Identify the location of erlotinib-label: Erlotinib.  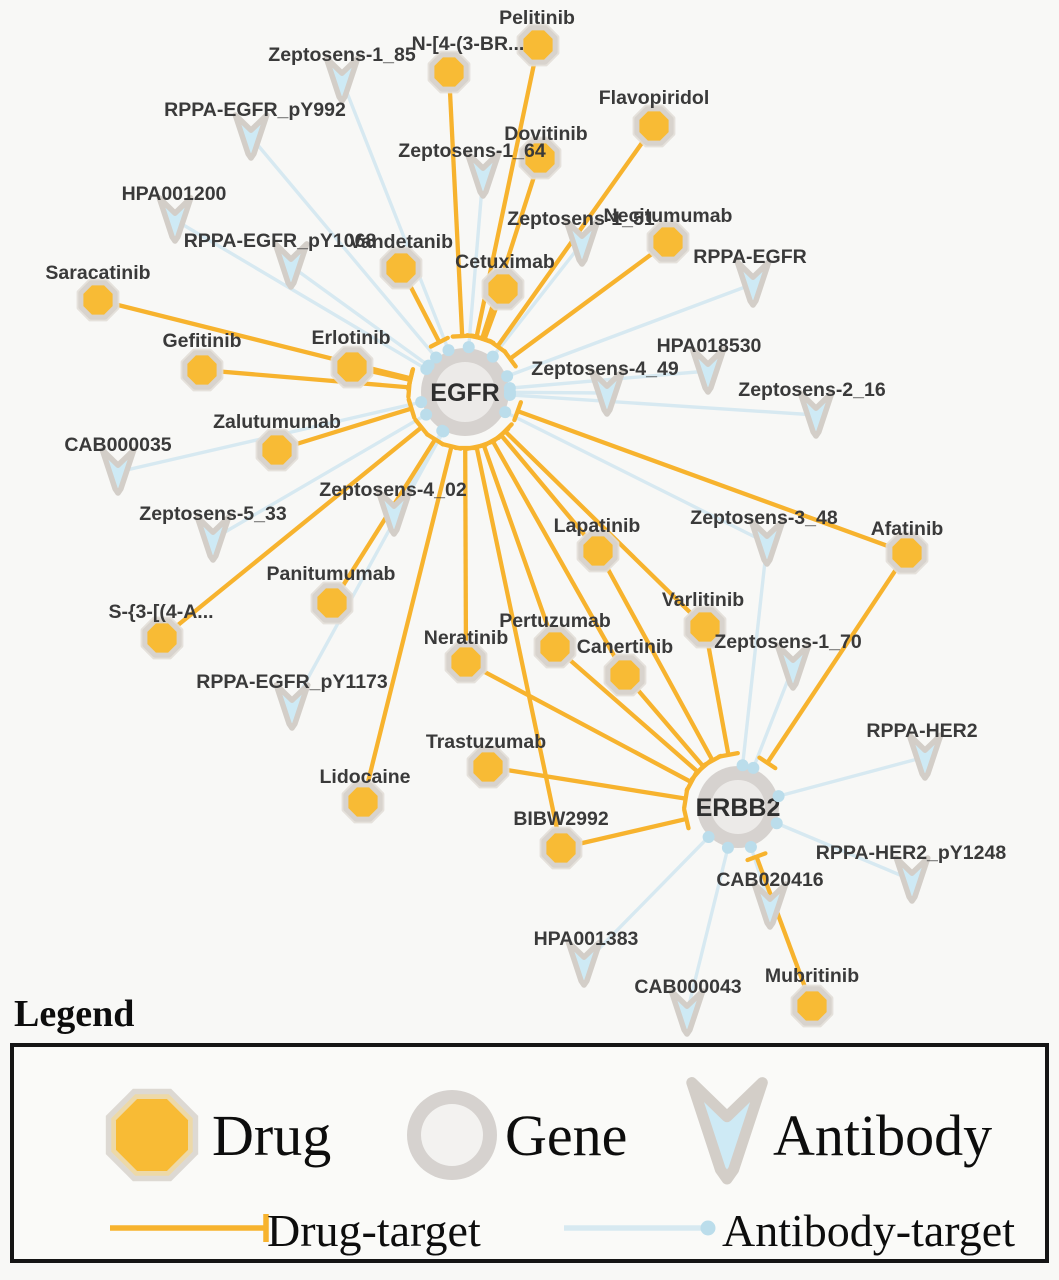
(350, 338).